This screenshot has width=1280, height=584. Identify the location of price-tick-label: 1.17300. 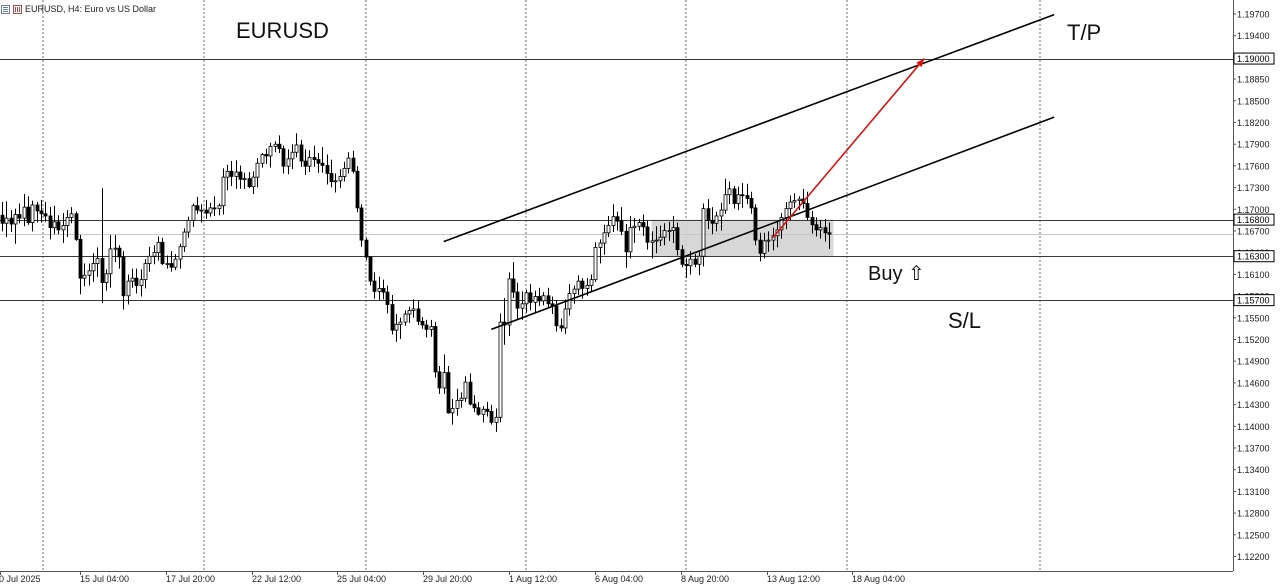
(1253, 188).